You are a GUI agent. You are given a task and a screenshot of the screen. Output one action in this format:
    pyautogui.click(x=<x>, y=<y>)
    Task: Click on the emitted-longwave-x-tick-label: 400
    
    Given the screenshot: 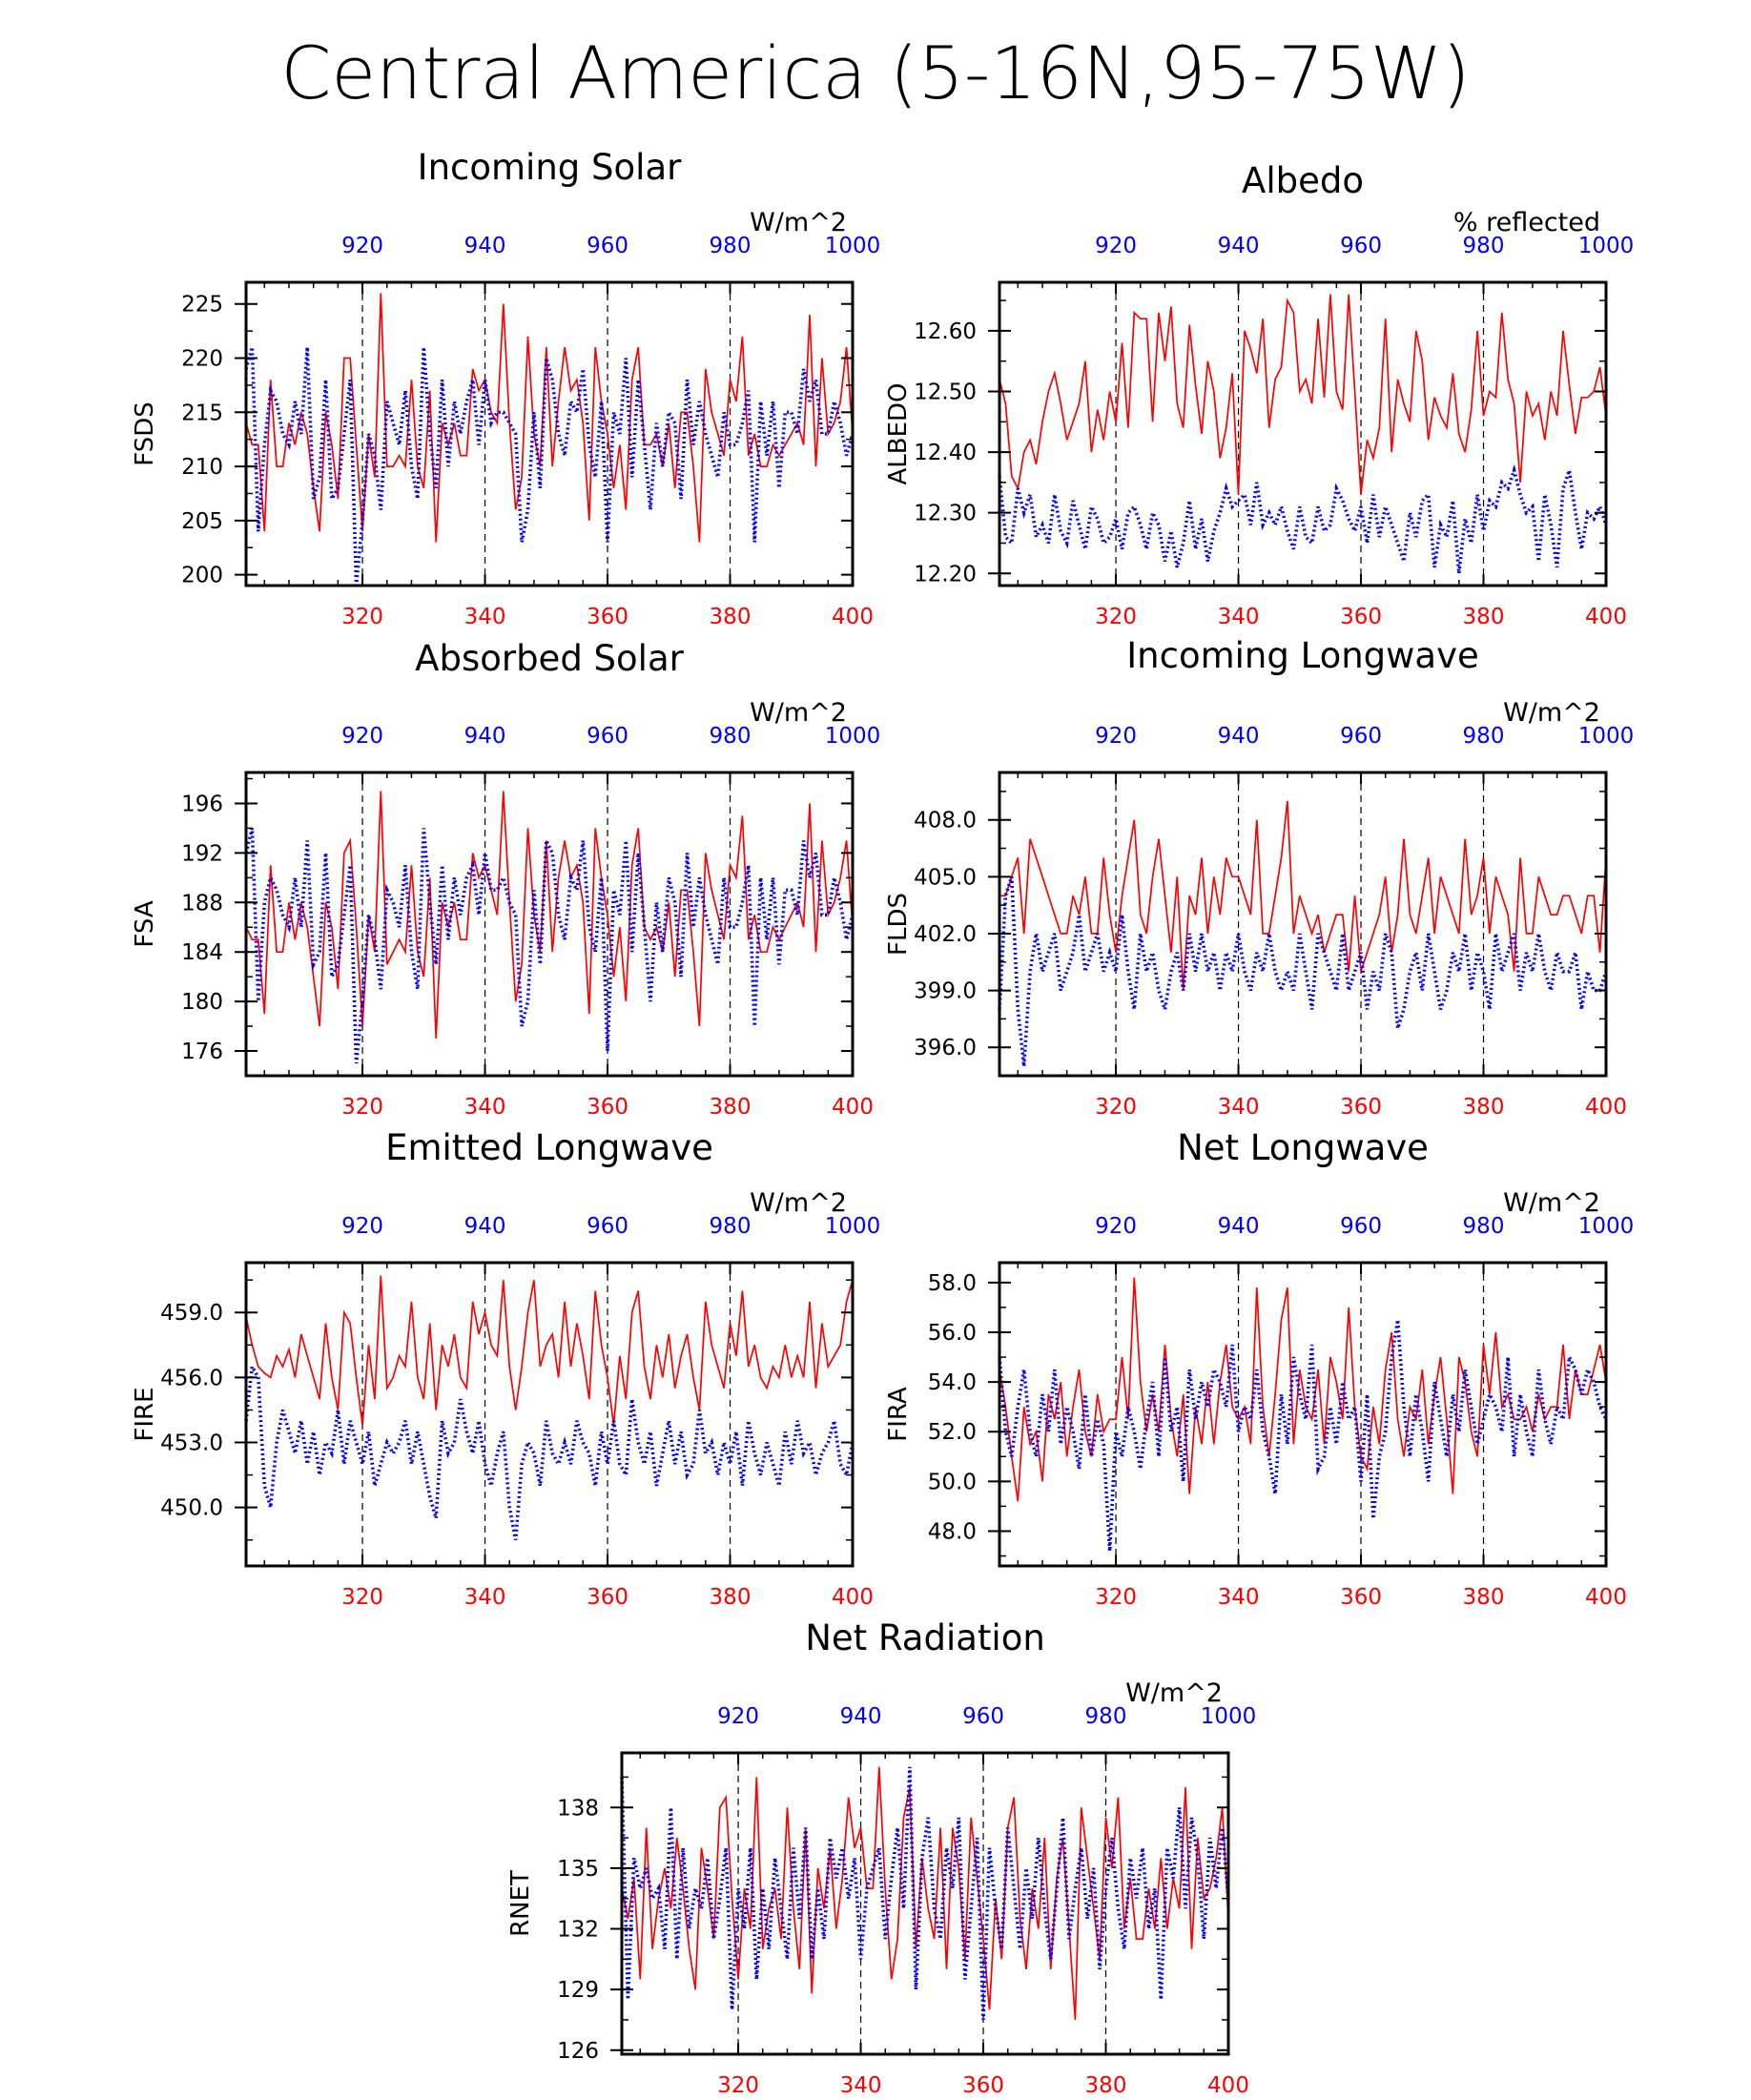 What is the action you would take?
    pyautogui.click(x=853, y=1597)
    